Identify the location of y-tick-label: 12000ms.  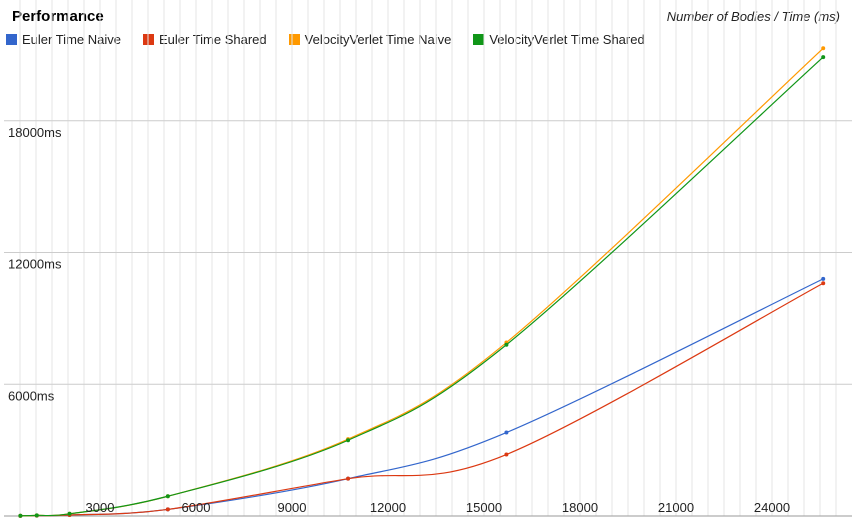
(35, 264).